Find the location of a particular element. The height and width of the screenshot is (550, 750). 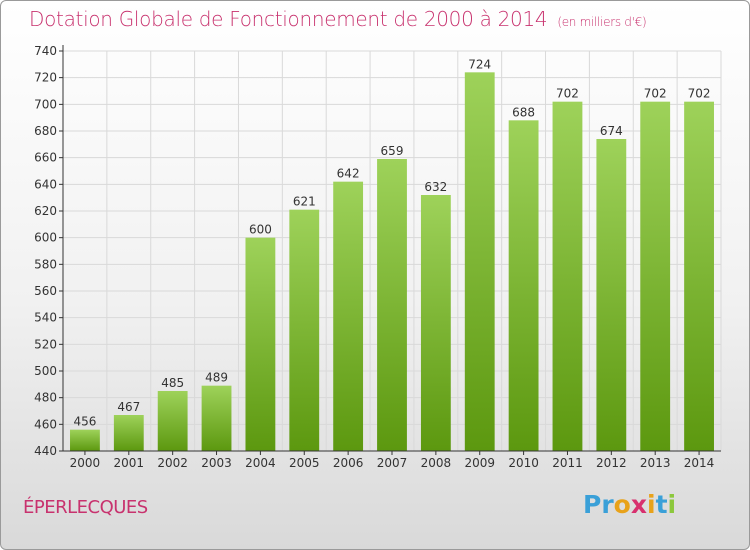

x-tick-label: 2011 is located at coordinates (567, 463).